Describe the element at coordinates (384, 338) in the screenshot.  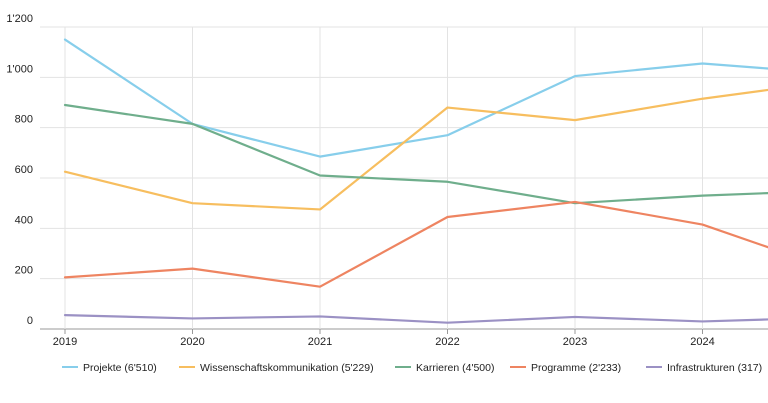
I see `x-axis: 2019 2020 2021 2022 2023 2024` at that location.